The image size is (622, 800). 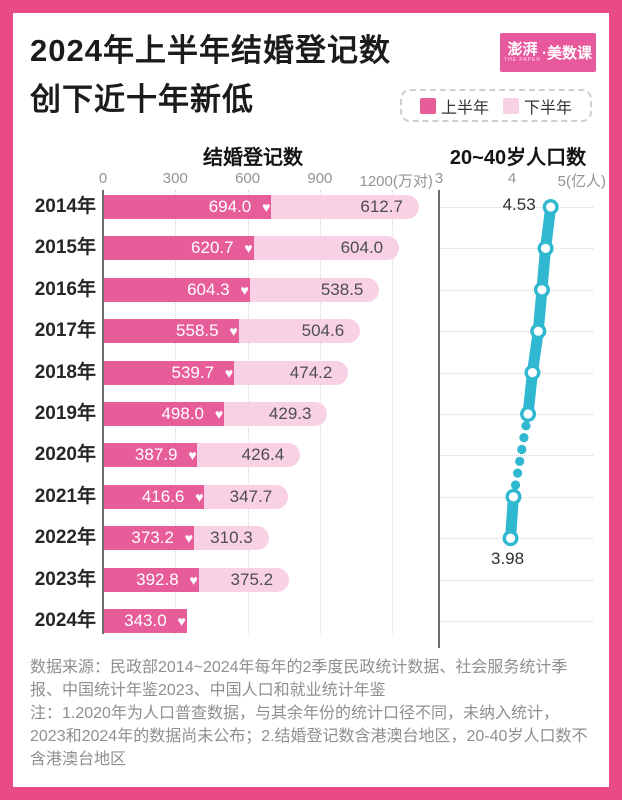 What do you see at coordinates (539, 310) in the screenshot?
I see `population-line` at bounding box center [539, 310].